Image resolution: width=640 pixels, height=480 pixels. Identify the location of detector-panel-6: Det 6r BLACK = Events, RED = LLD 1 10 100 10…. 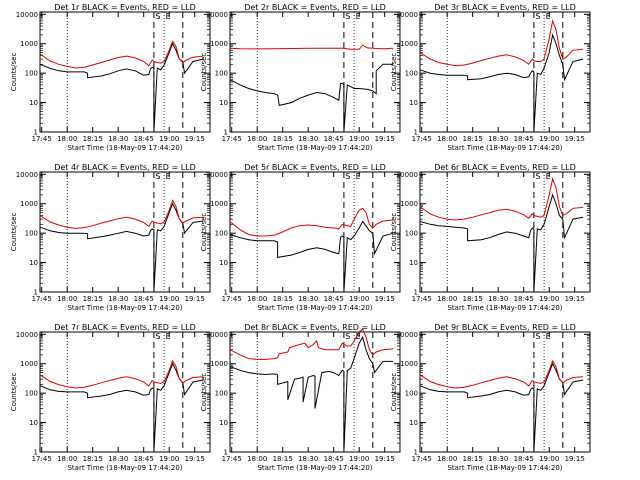
(490, 237).